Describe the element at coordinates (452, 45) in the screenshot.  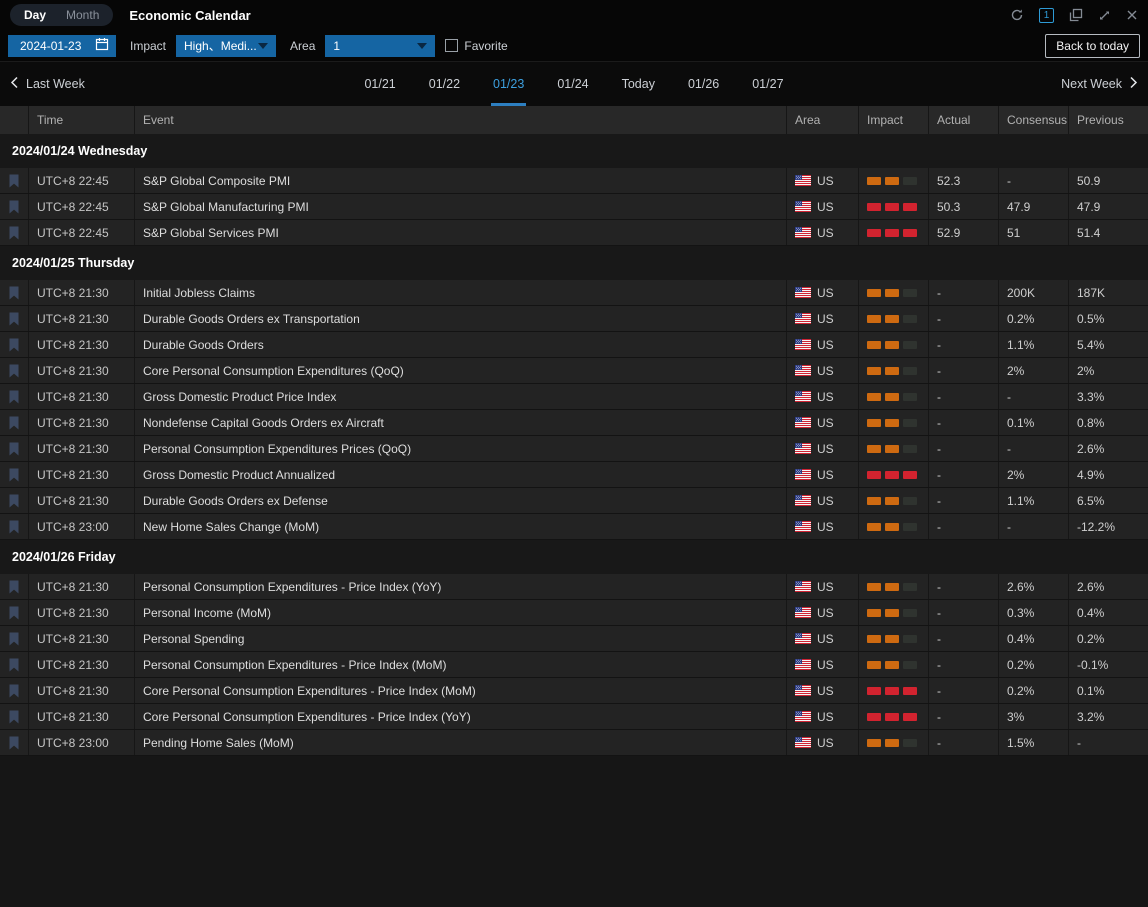
I see `favorite-checkbox` at that location.